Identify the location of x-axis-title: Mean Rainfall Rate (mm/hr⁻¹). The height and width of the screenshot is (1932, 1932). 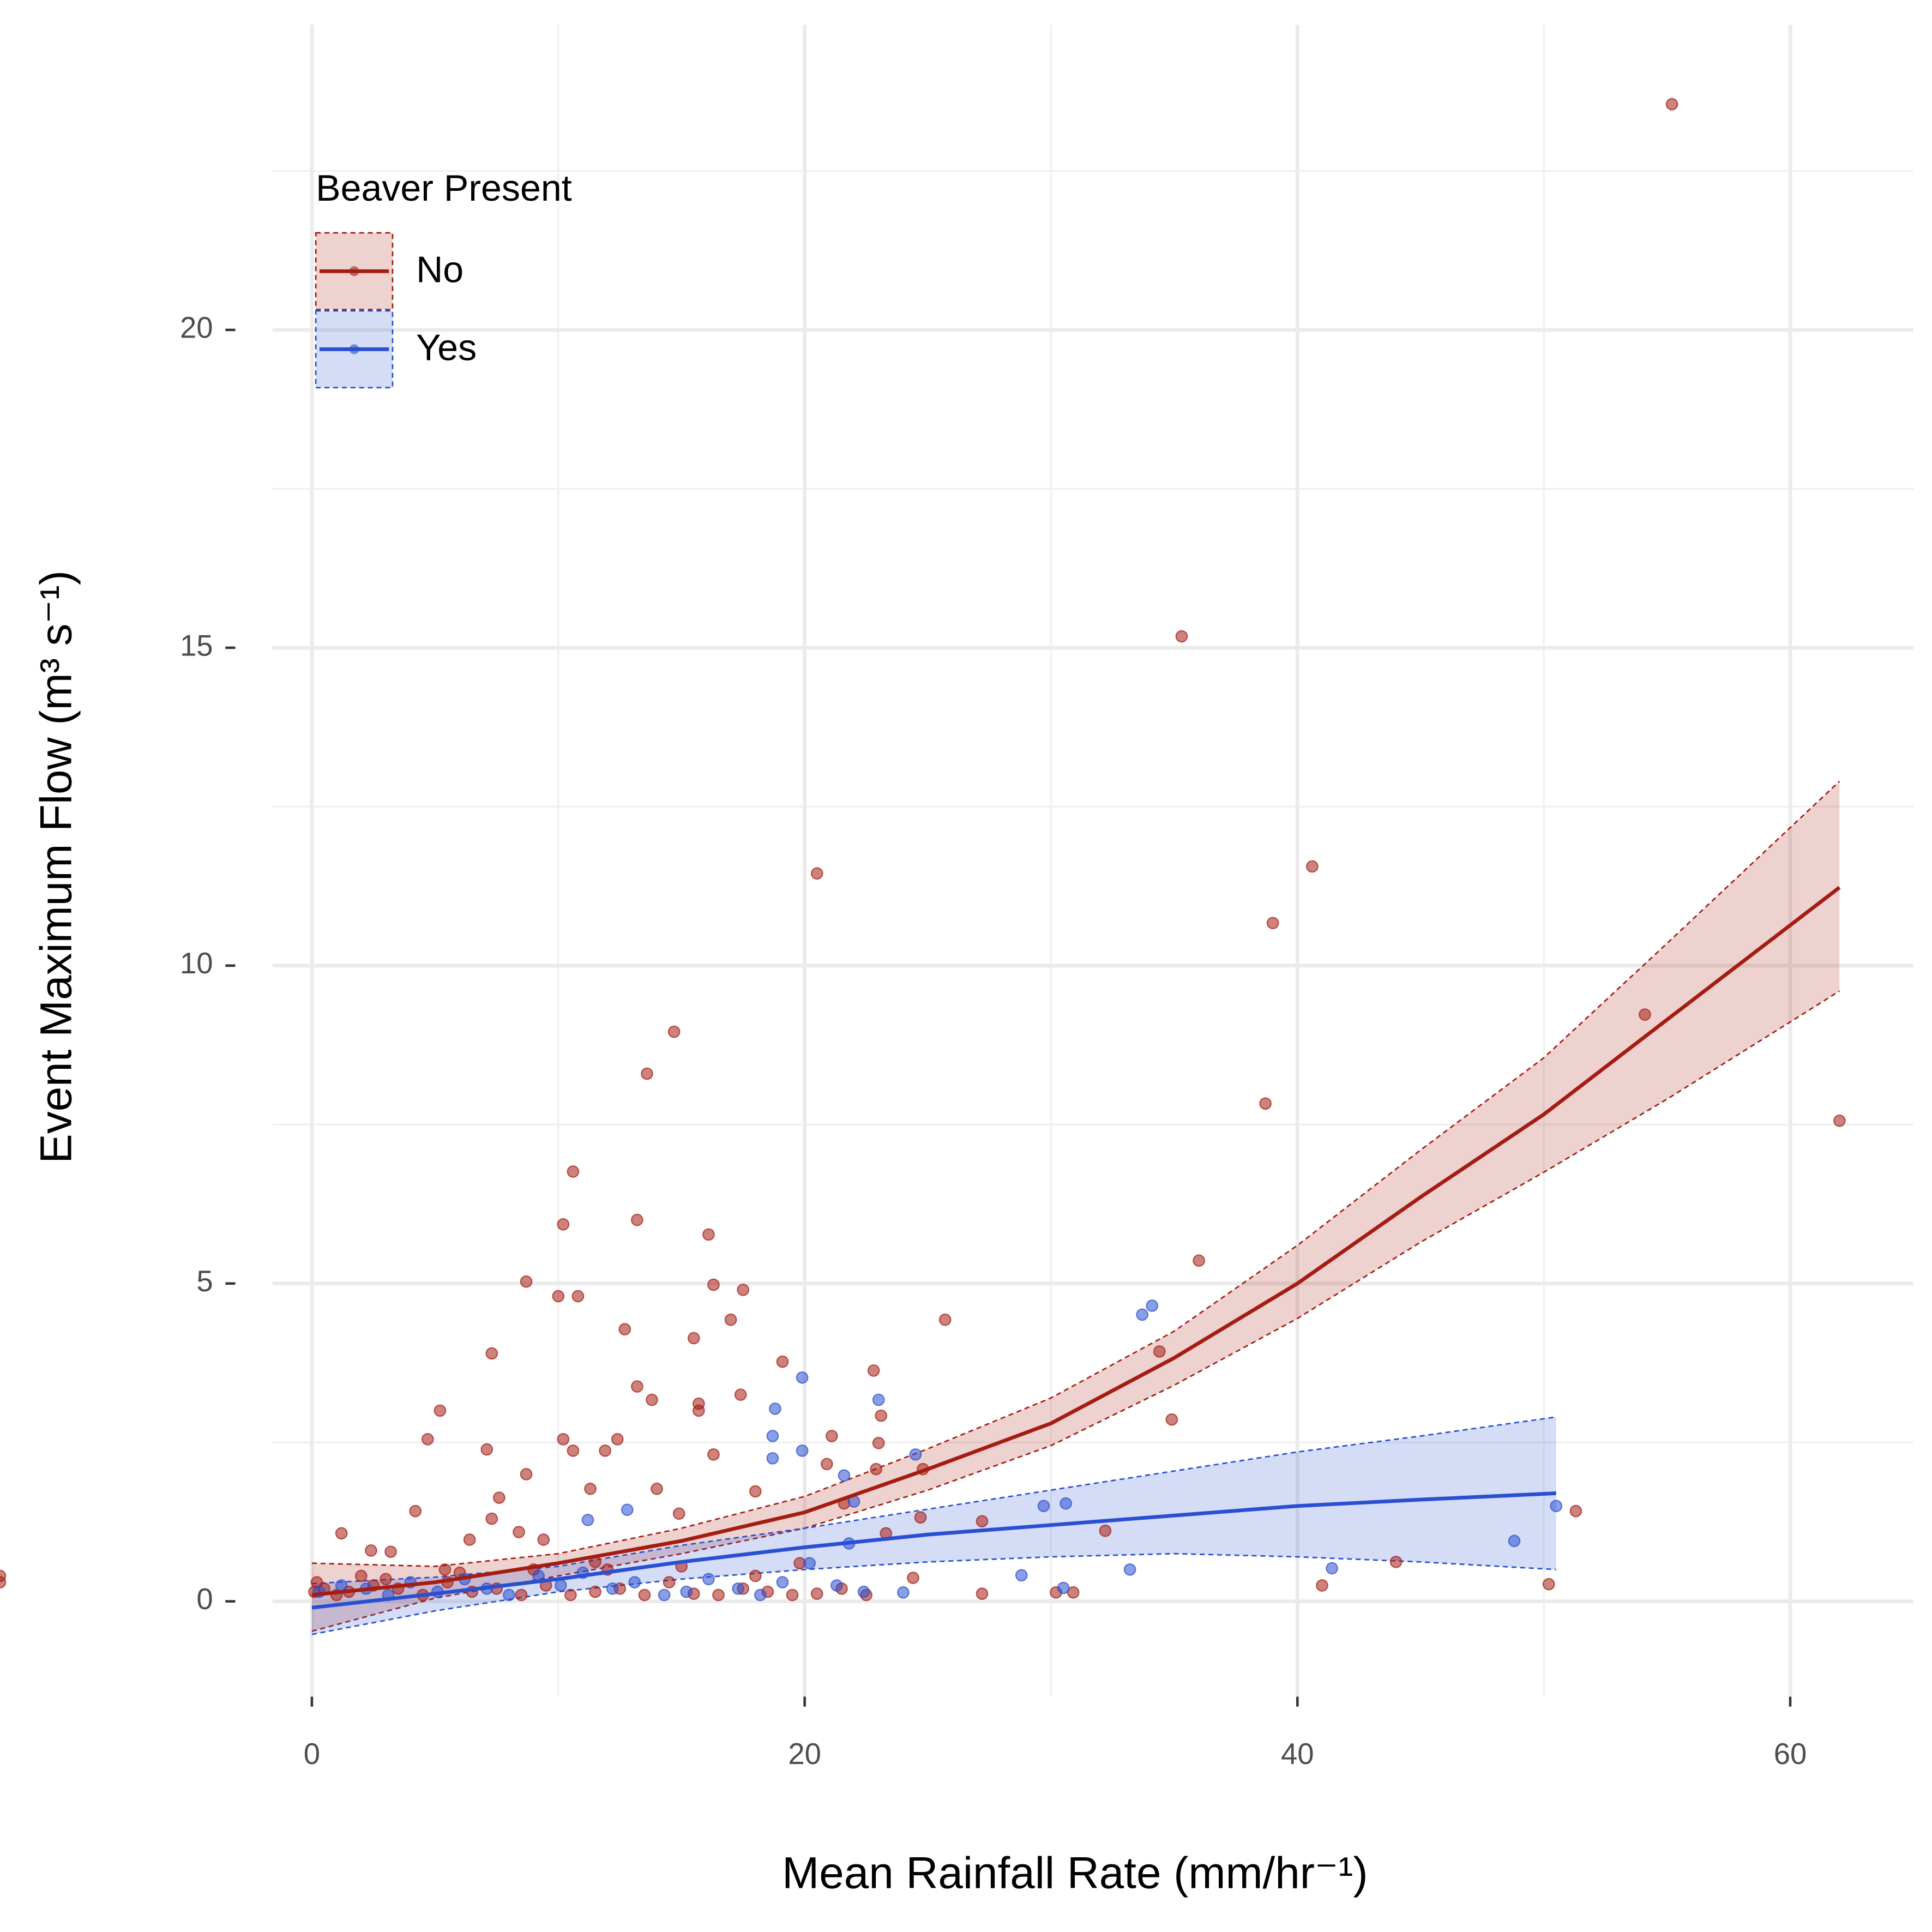
(1075, 1873).